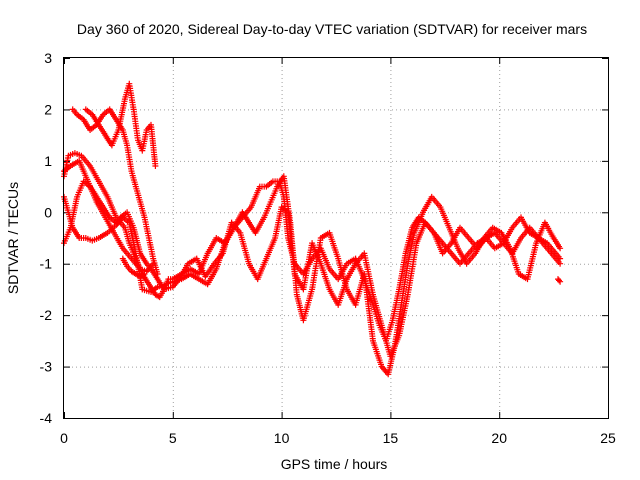 This screenshot has width=640, height=480. What do you see at coordinates (46, 238) in the screenshot?
I see `y-tick-labels: -4 -3 -2 -1 0 1 2 3` at bounding box center [46, 238].